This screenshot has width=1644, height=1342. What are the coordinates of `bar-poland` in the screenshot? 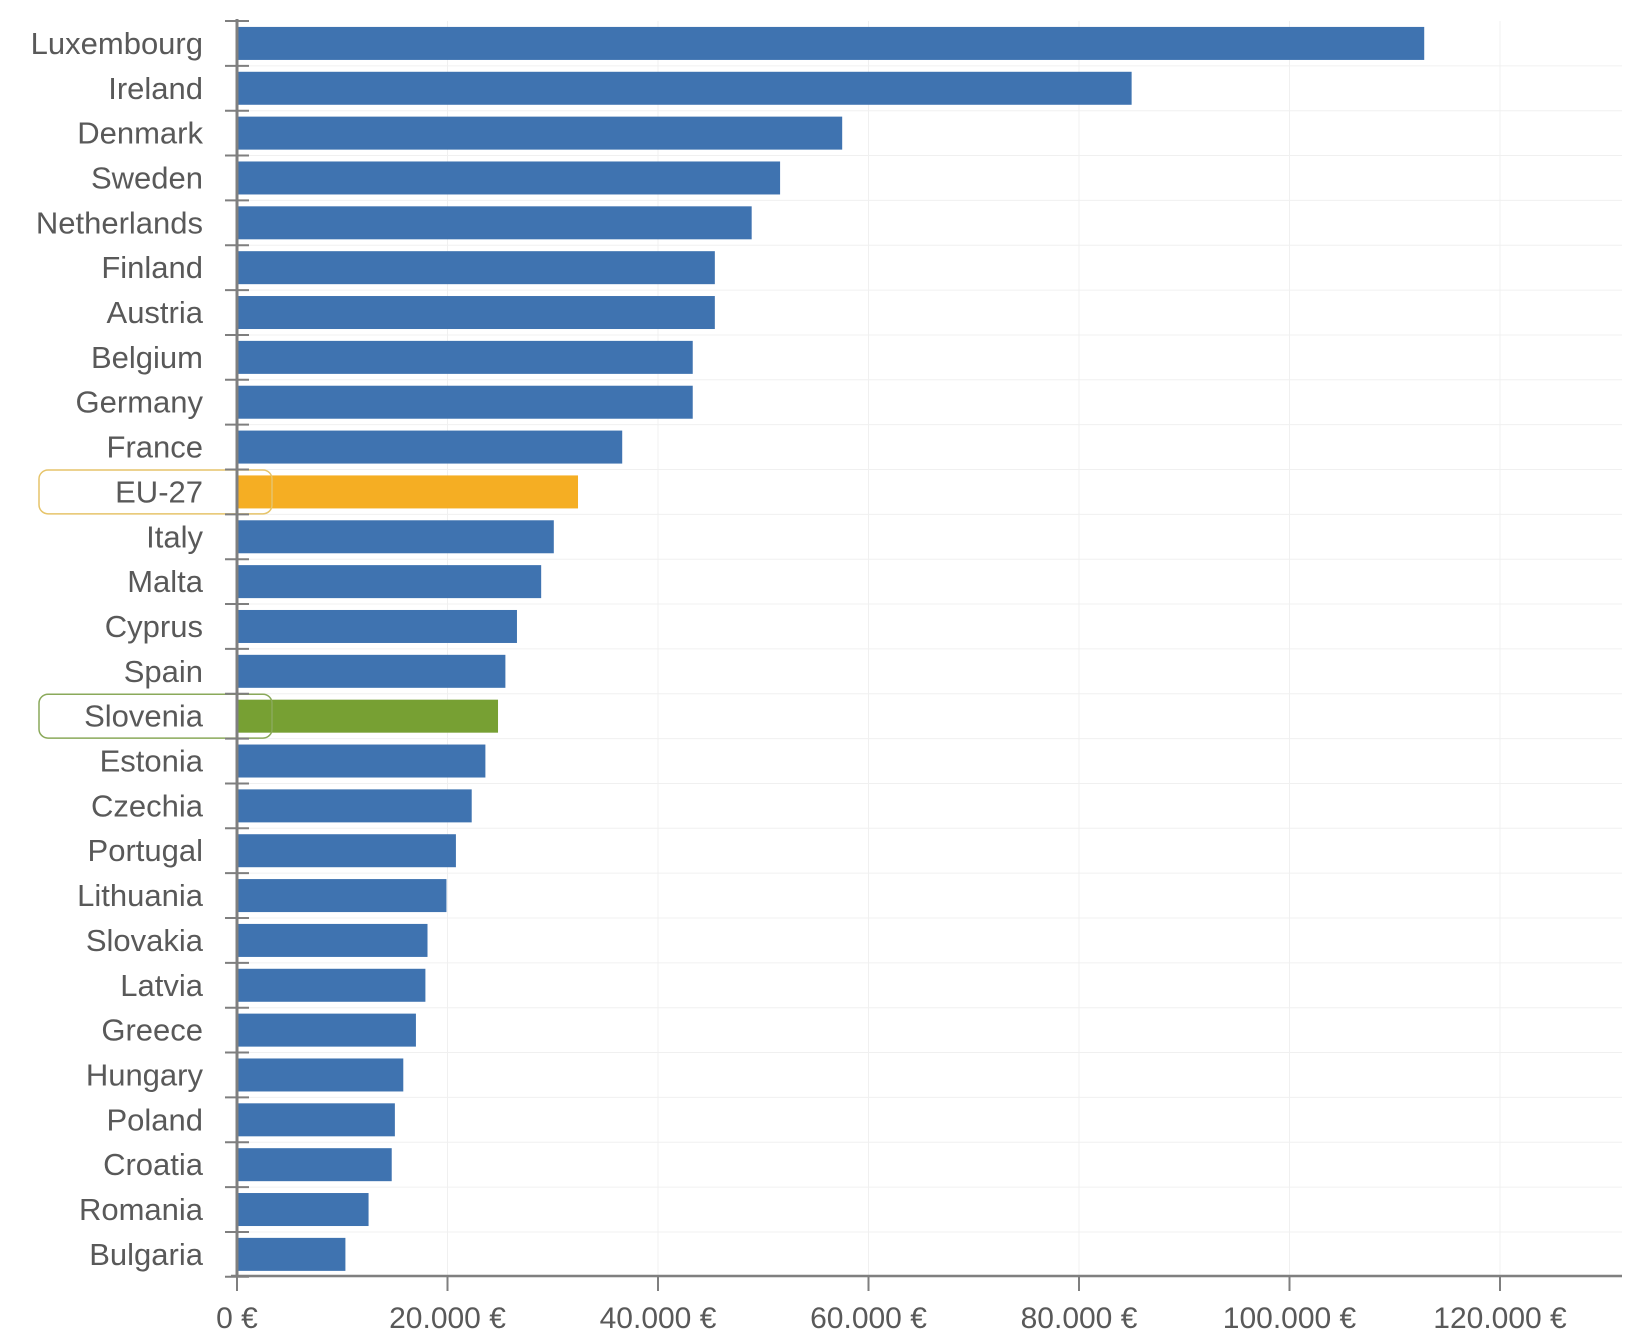 It's located at (316, 1120).